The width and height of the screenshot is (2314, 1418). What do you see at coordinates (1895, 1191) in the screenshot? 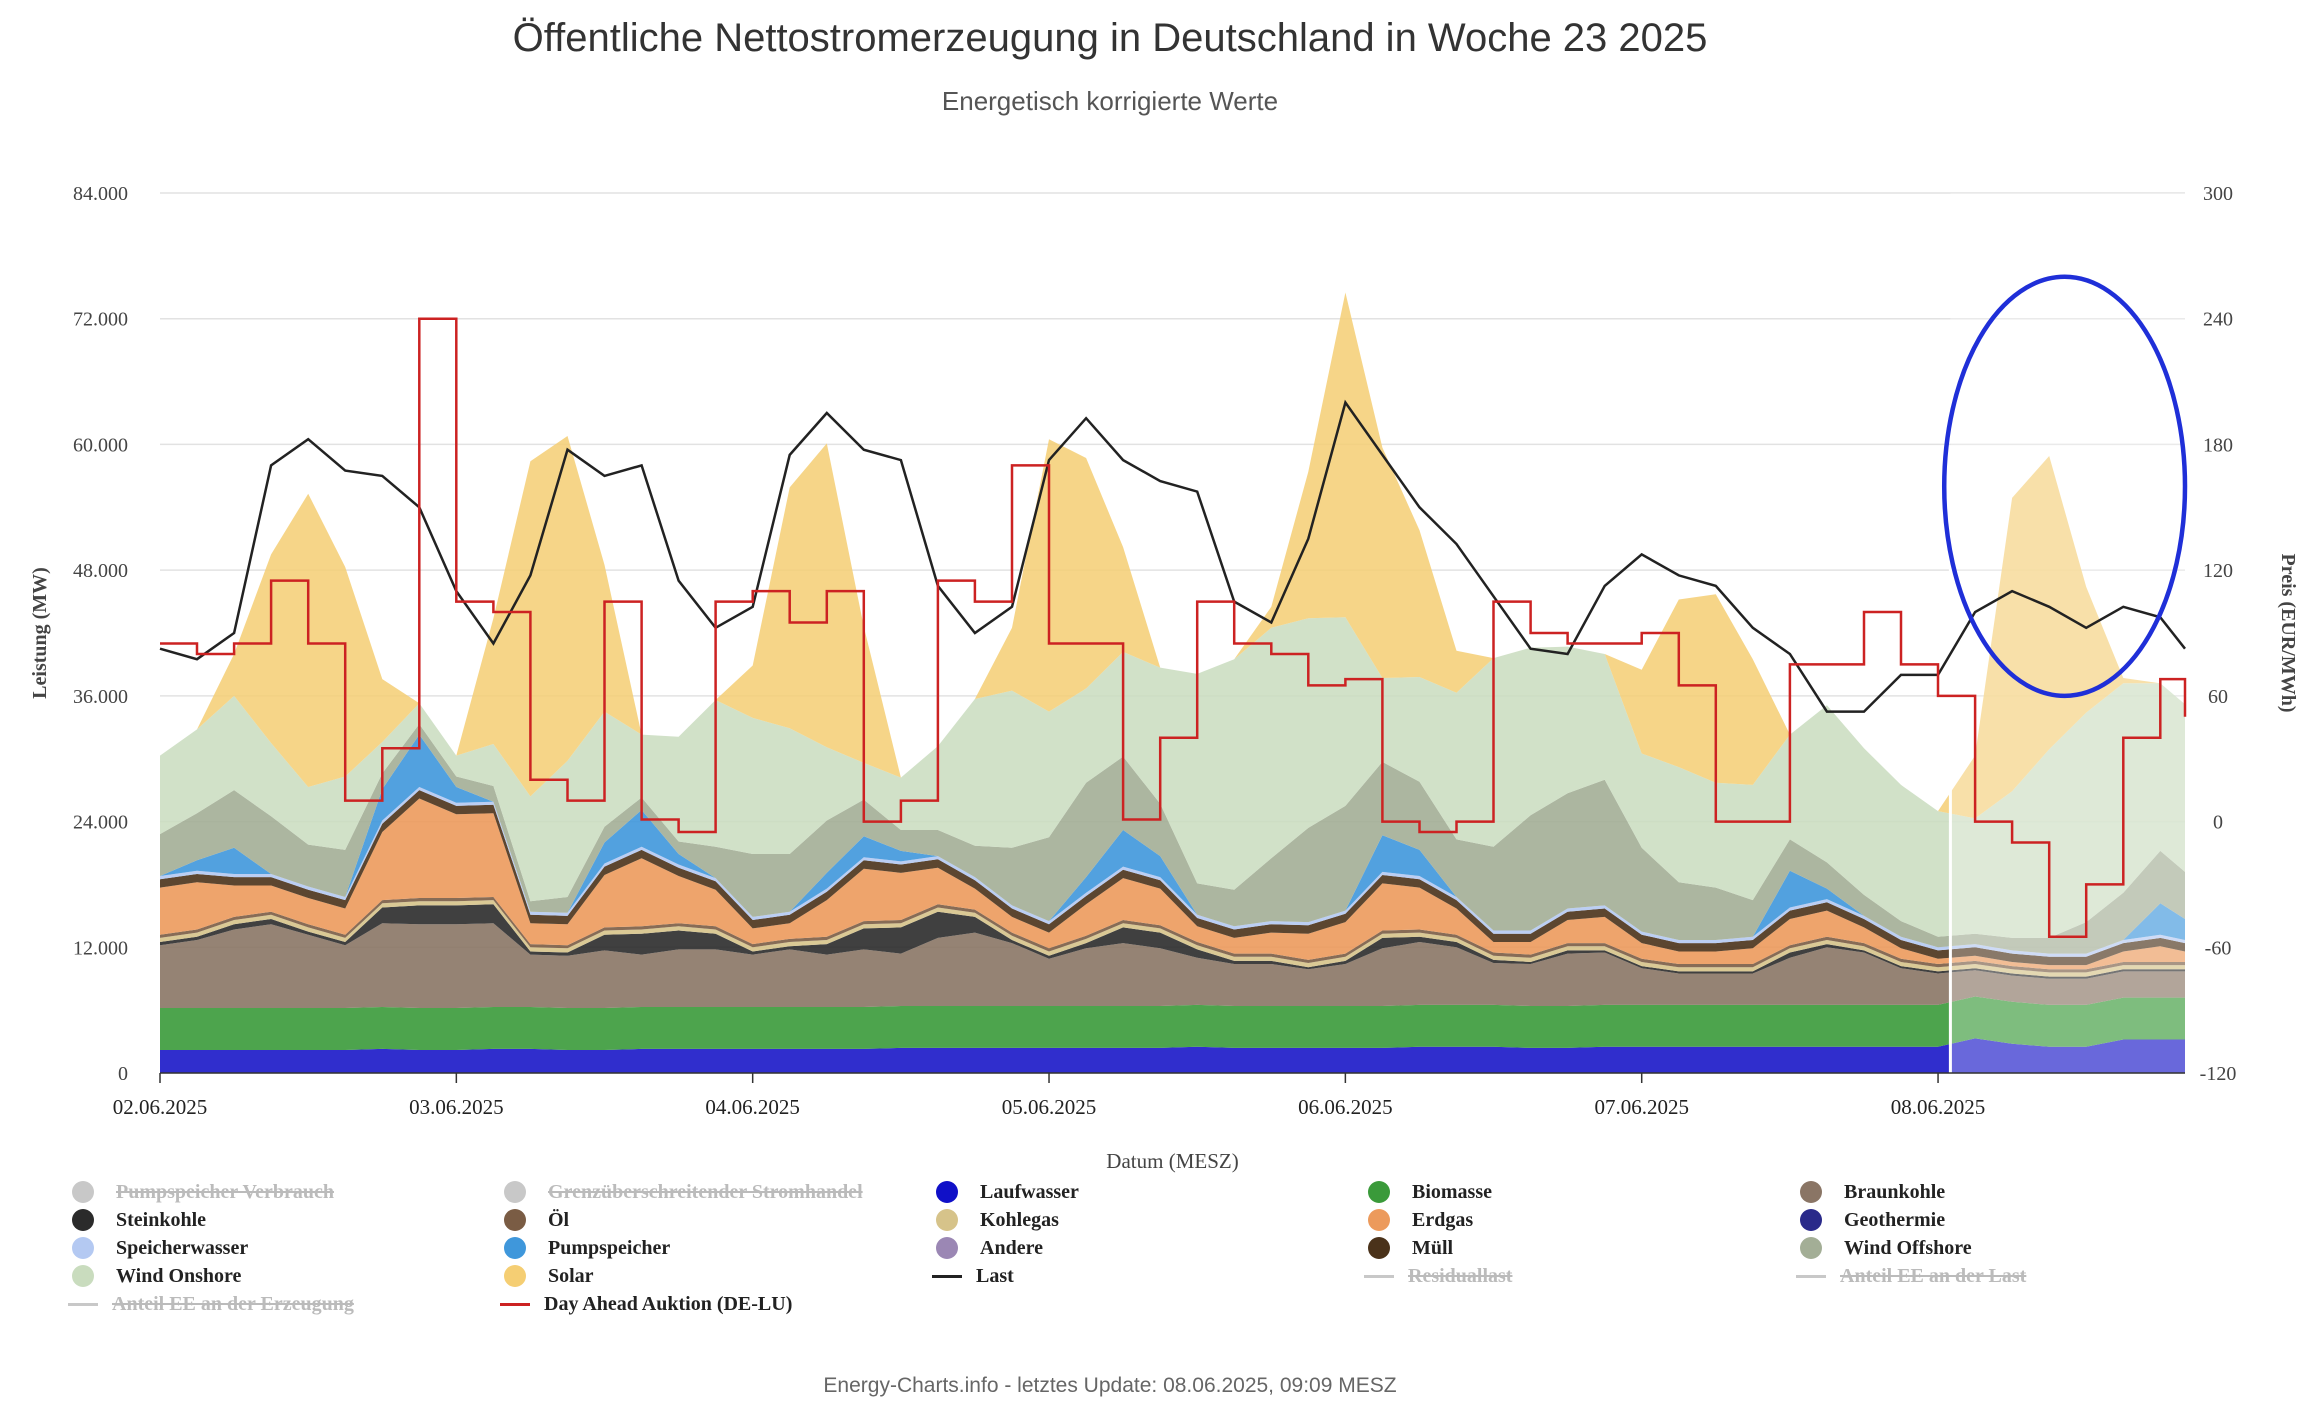
I see `legend-label: Braunkohle` at bounding box center [1895, 1191].